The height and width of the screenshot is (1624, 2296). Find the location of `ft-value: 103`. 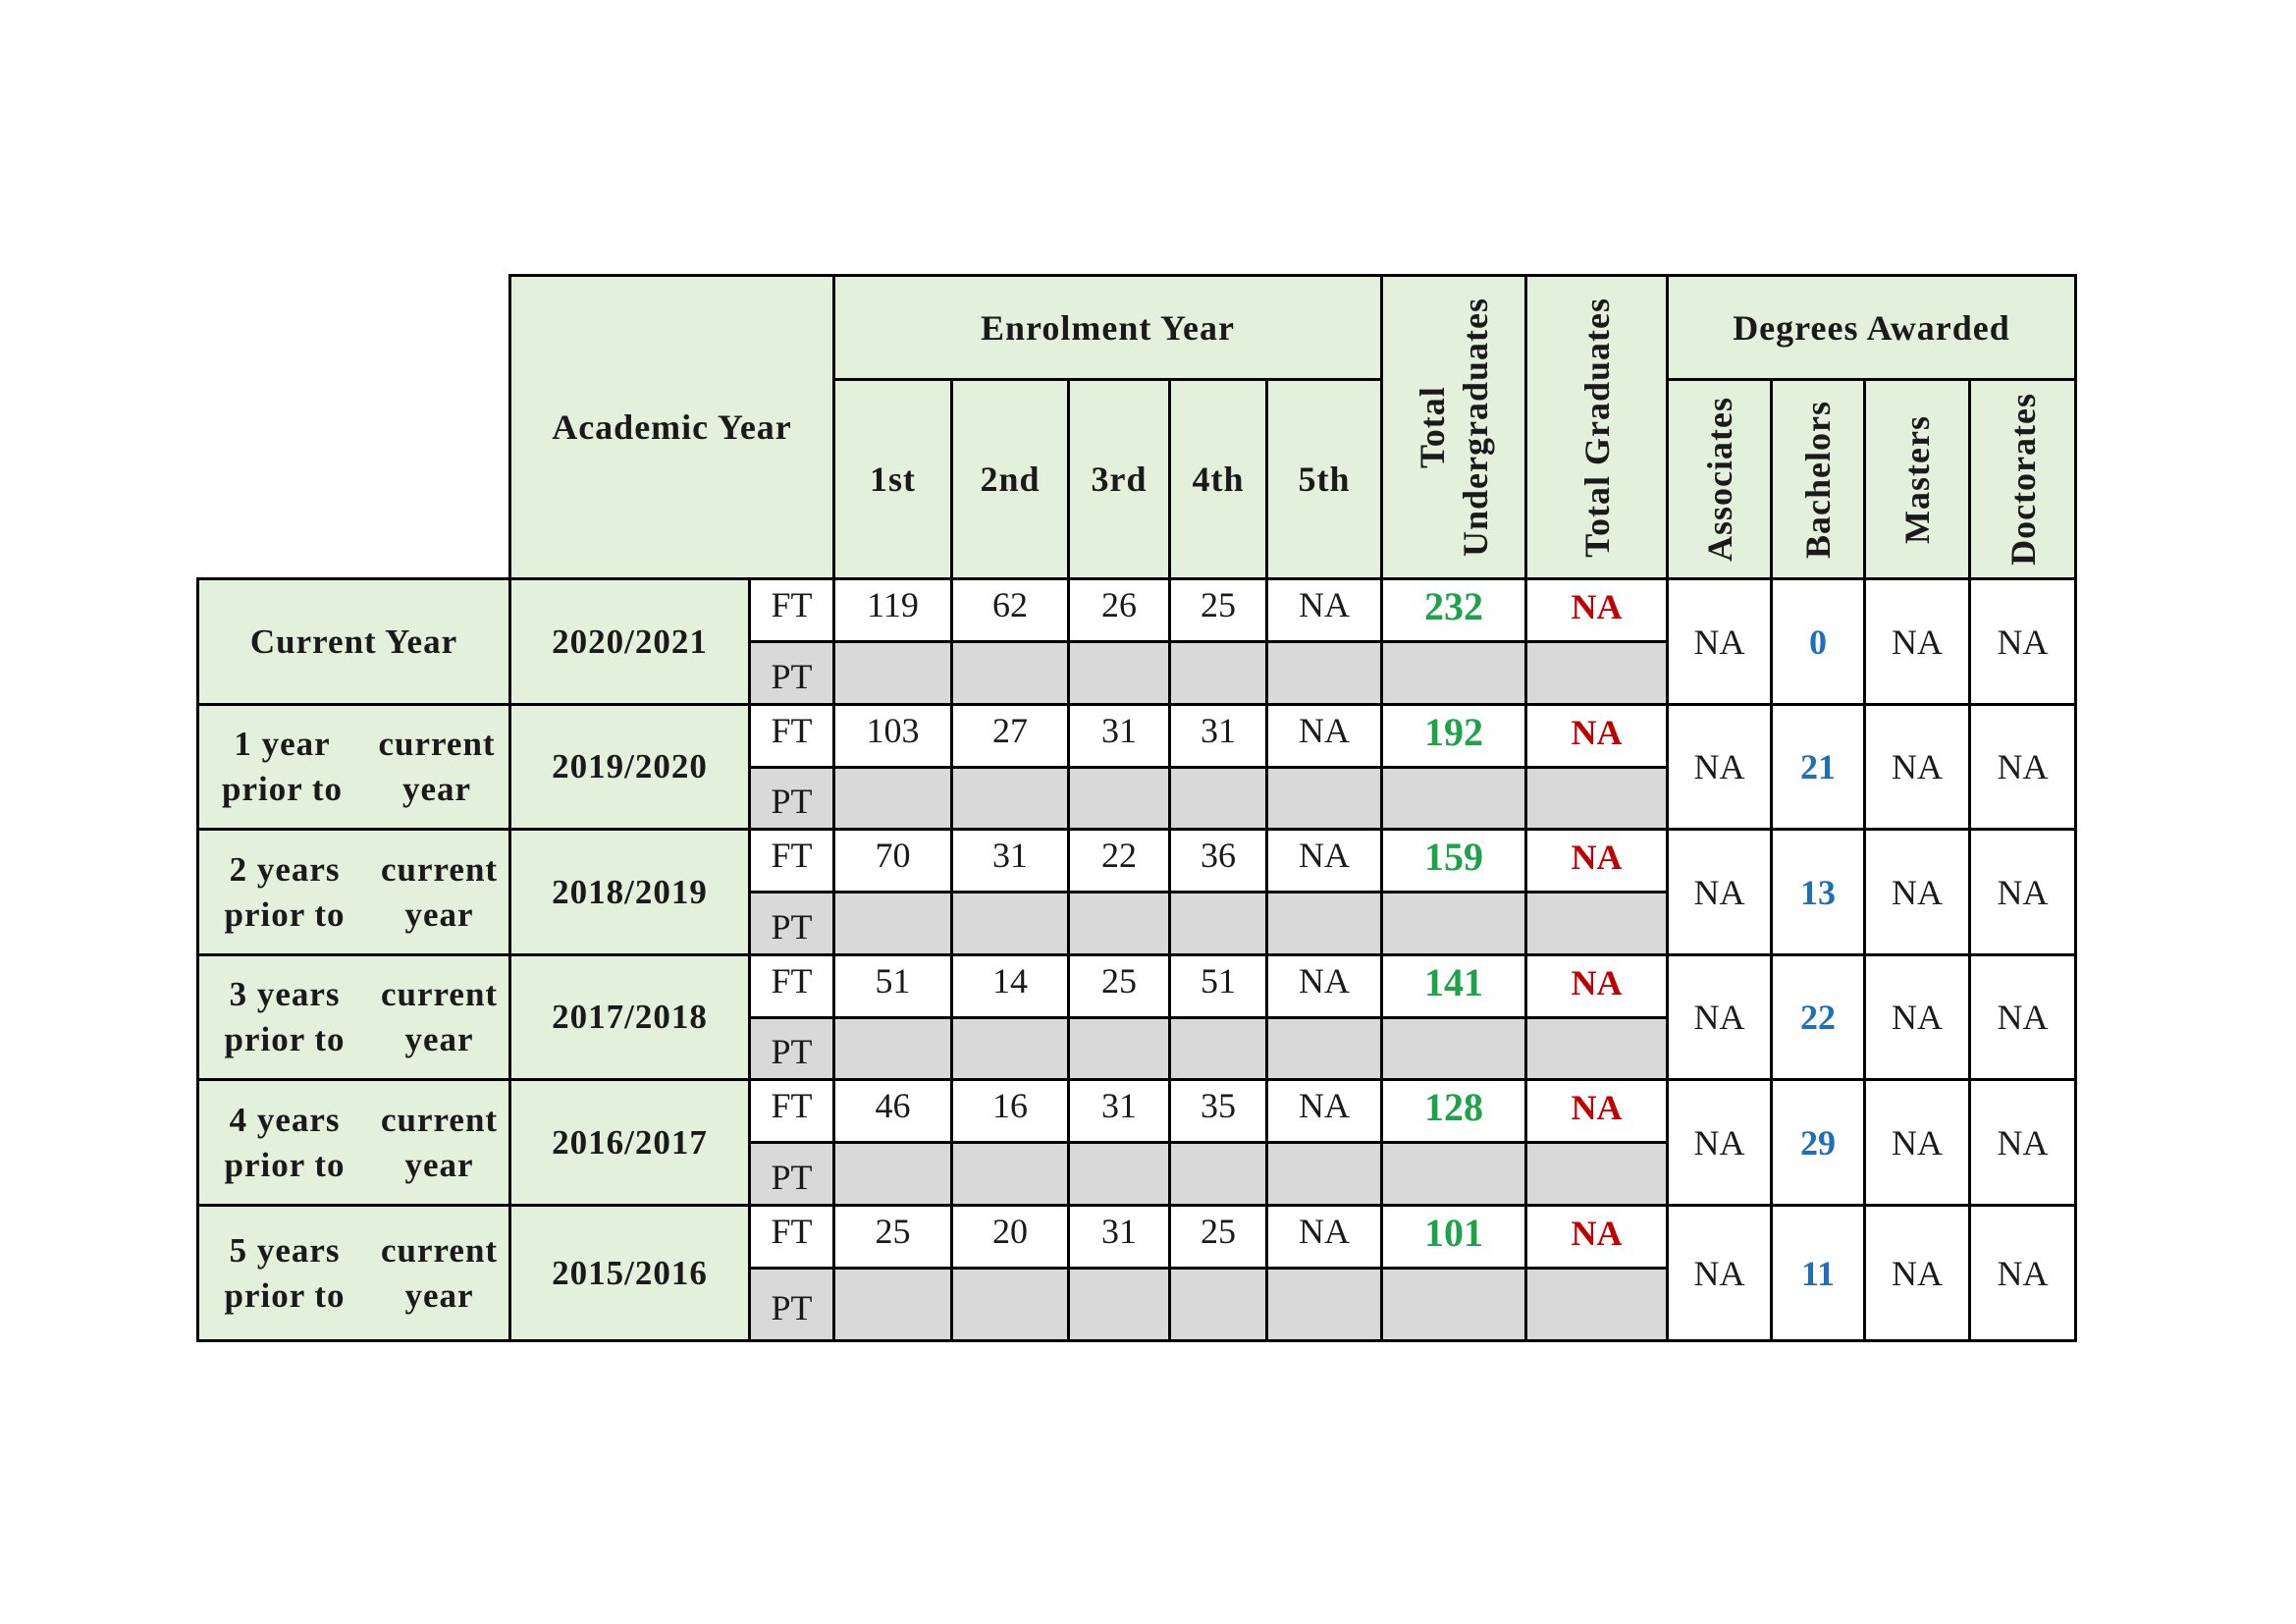

ft-value: 103 is located at coordinates (893, 730).